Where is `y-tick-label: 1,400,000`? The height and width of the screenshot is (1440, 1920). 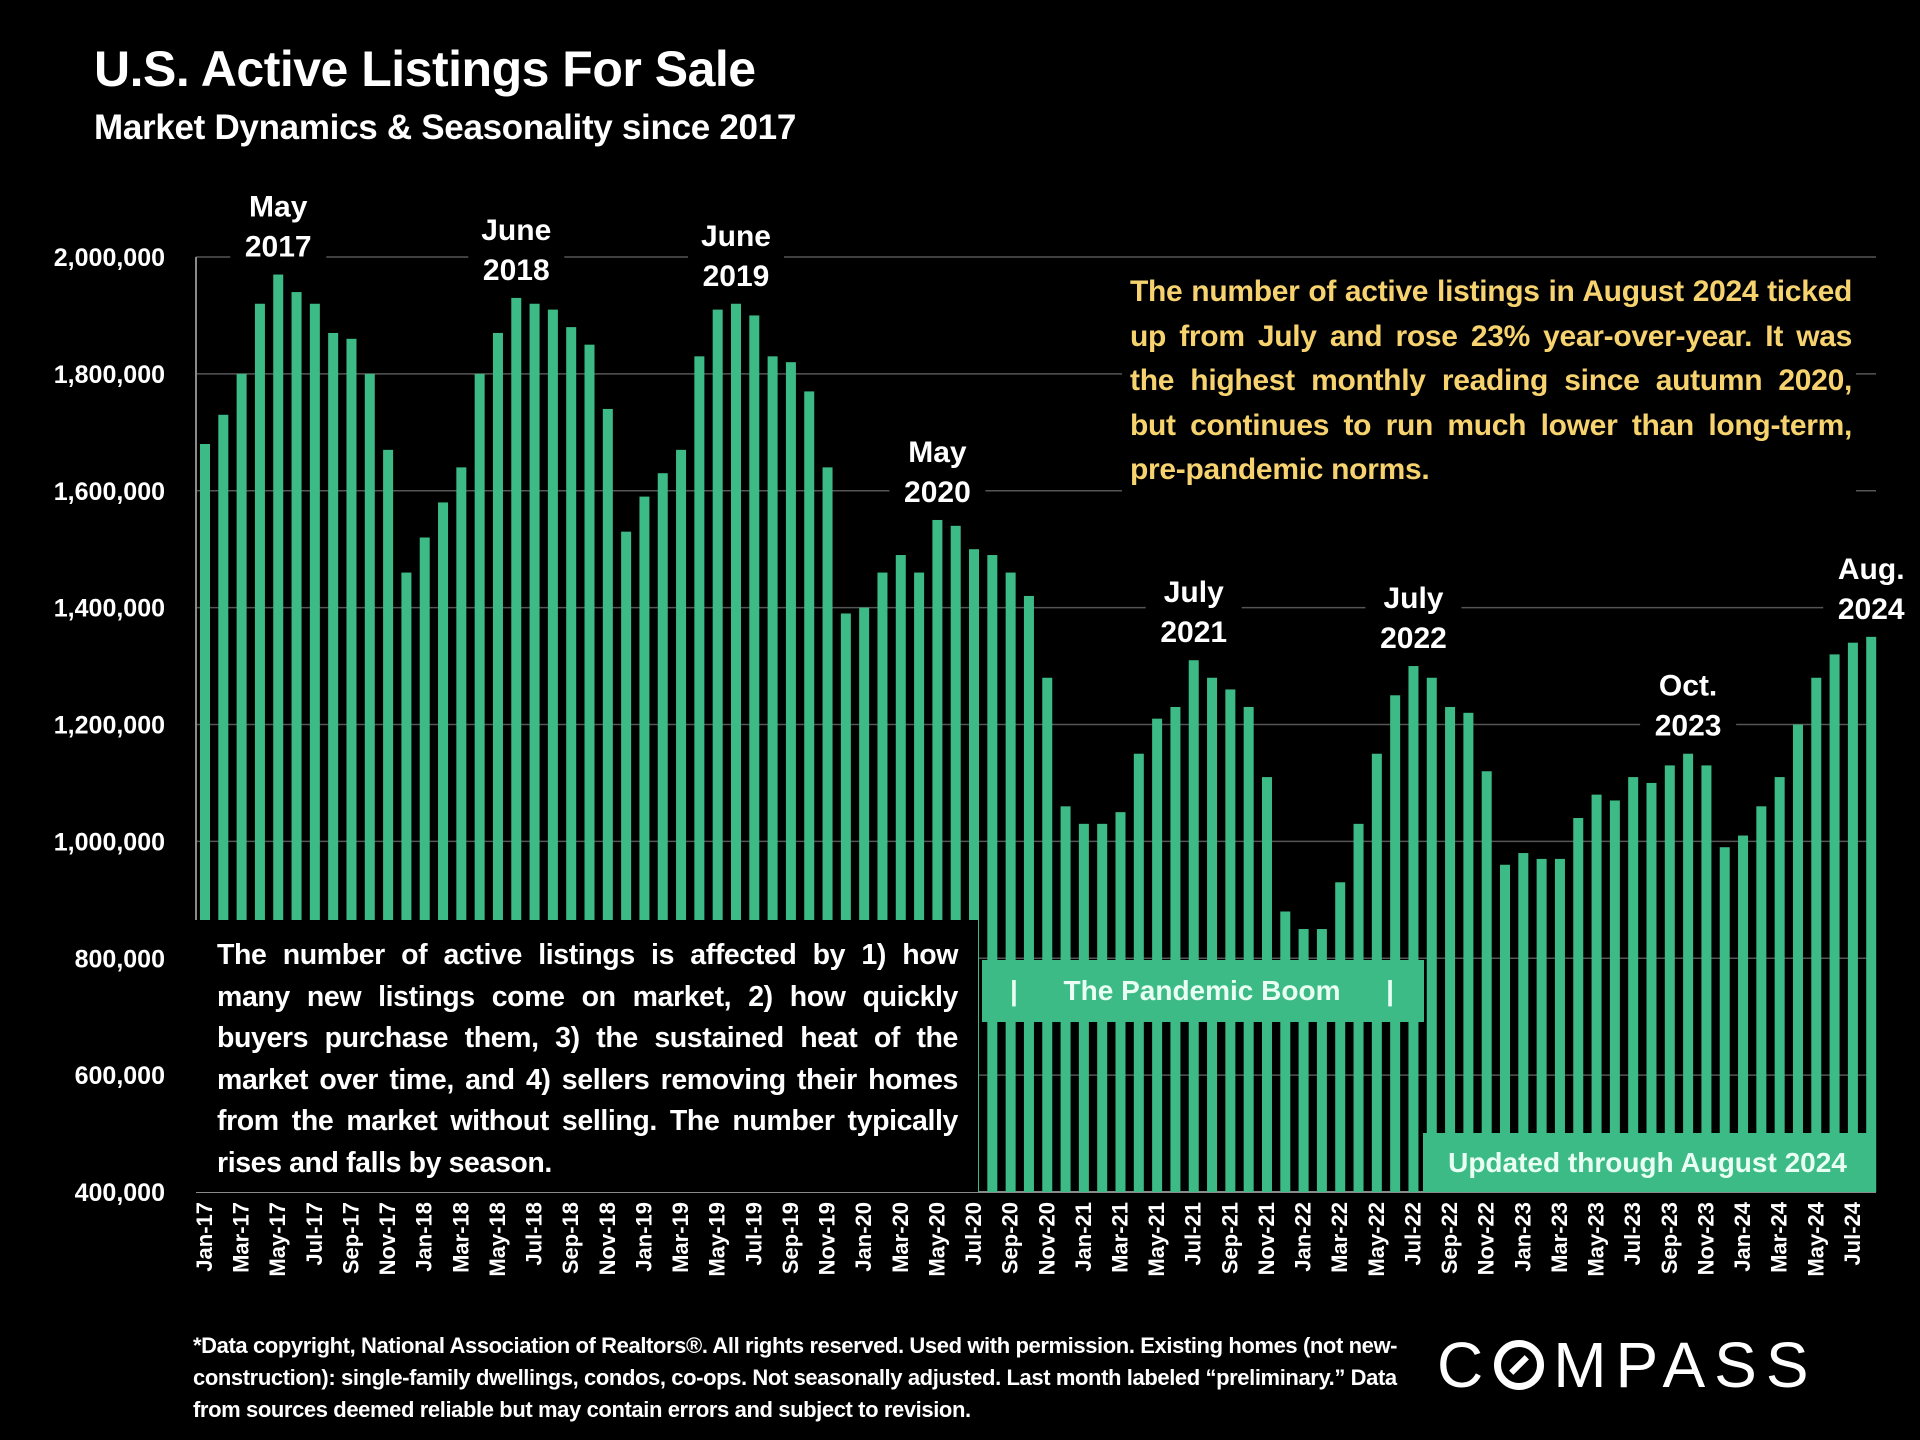 y-tick-label: 1,400,000 is located at coordinates (109, 609).